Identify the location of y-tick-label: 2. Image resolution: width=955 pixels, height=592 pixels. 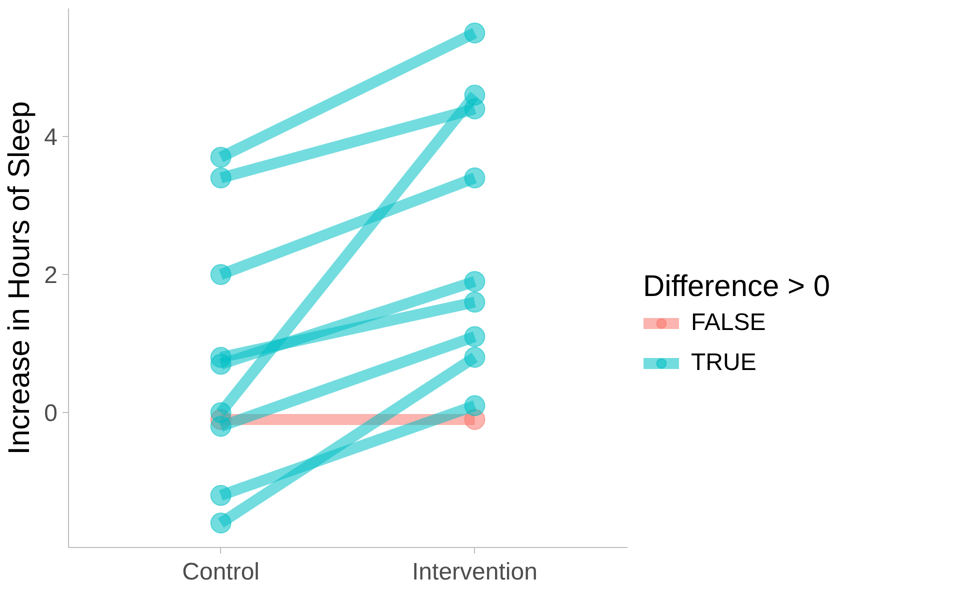
(51, 276).